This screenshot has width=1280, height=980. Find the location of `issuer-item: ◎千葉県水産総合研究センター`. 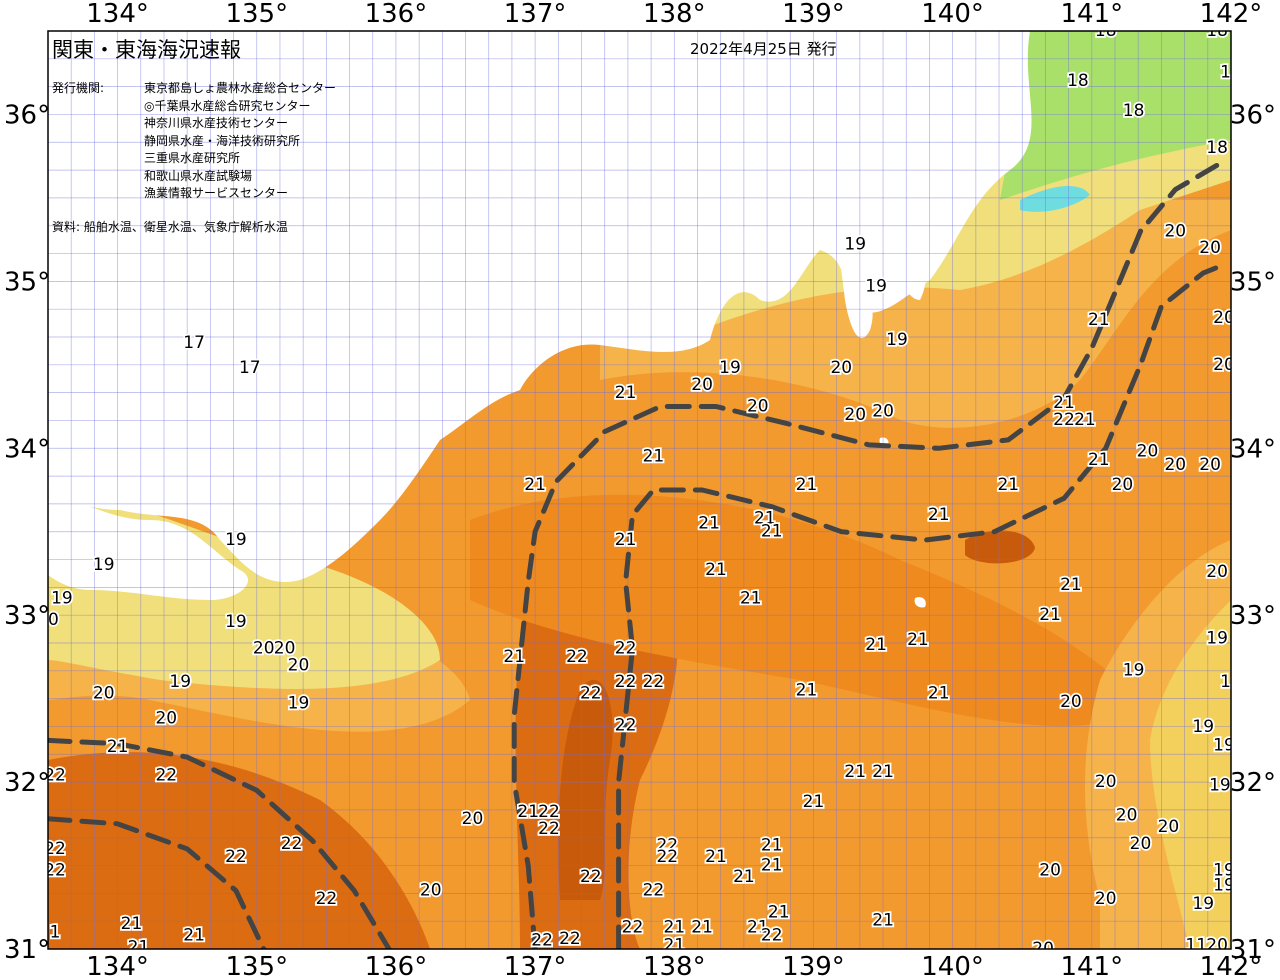

issuer-item: ◎千葉県水産総合研究センター is located at coordinates (227, 105).